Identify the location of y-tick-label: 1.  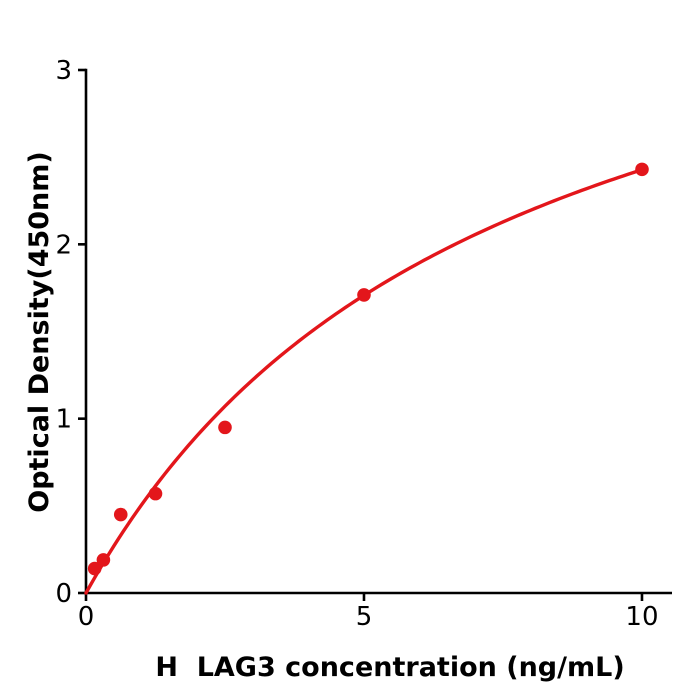
(63, 420).